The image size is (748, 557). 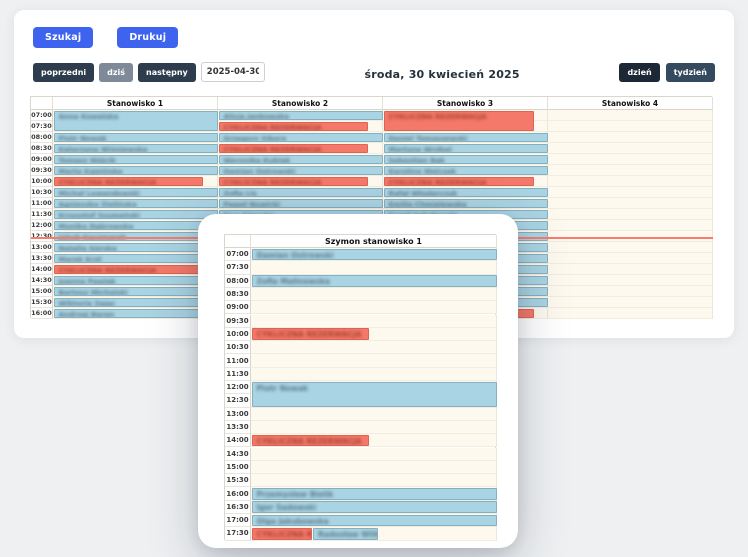 What do you see at coordinates (135, 159) in the screenshot?
I see `booking-block: Tomasz Wójcik` at bounding box center [135, 159].